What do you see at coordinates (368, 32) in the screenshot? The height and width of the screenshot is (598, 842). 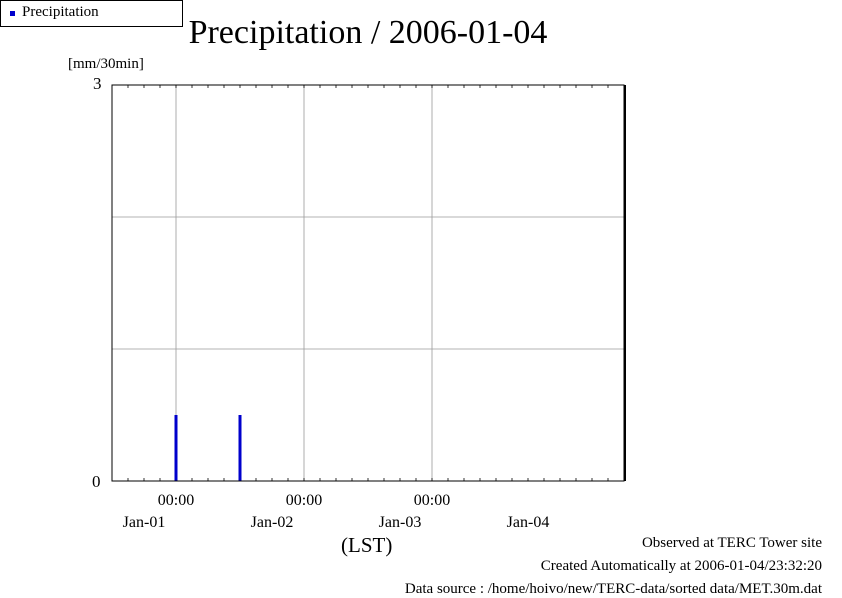 I see `chart-title: Precipitation / 2006-01-04` at bounding box center [368, 32].